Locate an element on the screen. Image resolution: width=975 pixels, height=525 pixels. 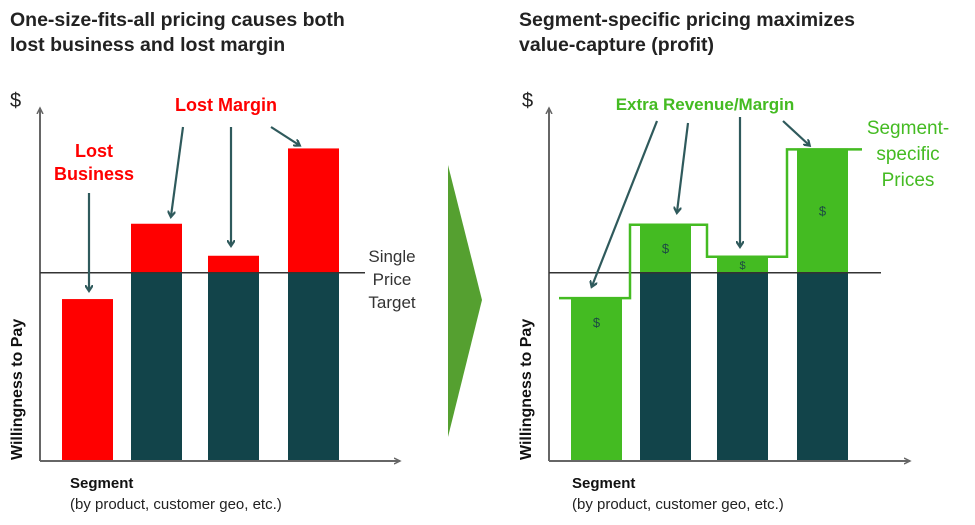
lost-business-label-1: Lost is located at coordinates (94, 151).